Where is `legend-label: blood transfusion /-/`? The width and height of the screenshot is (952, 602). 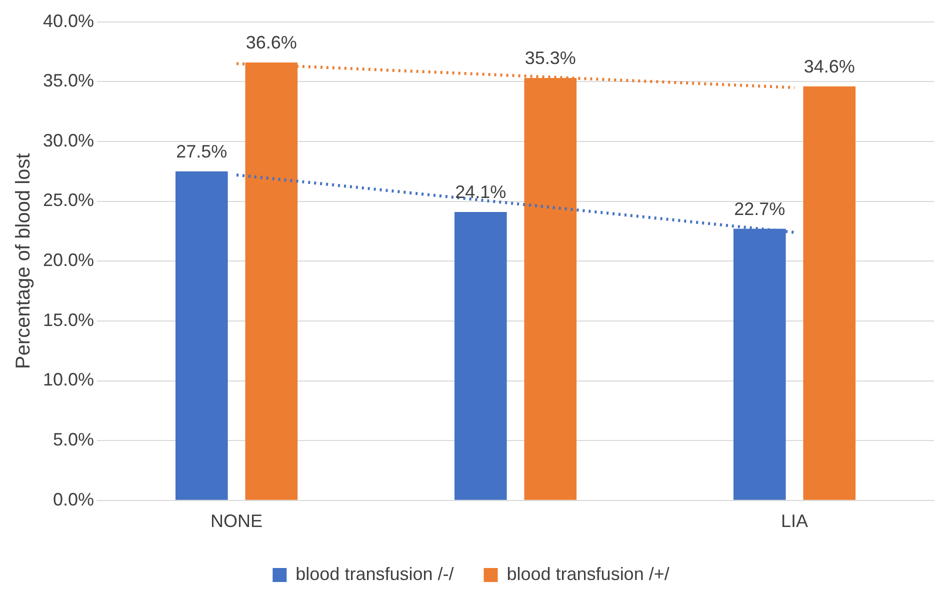 legend-label: blood transfusion /-/ is located at coordinates (375, 574).